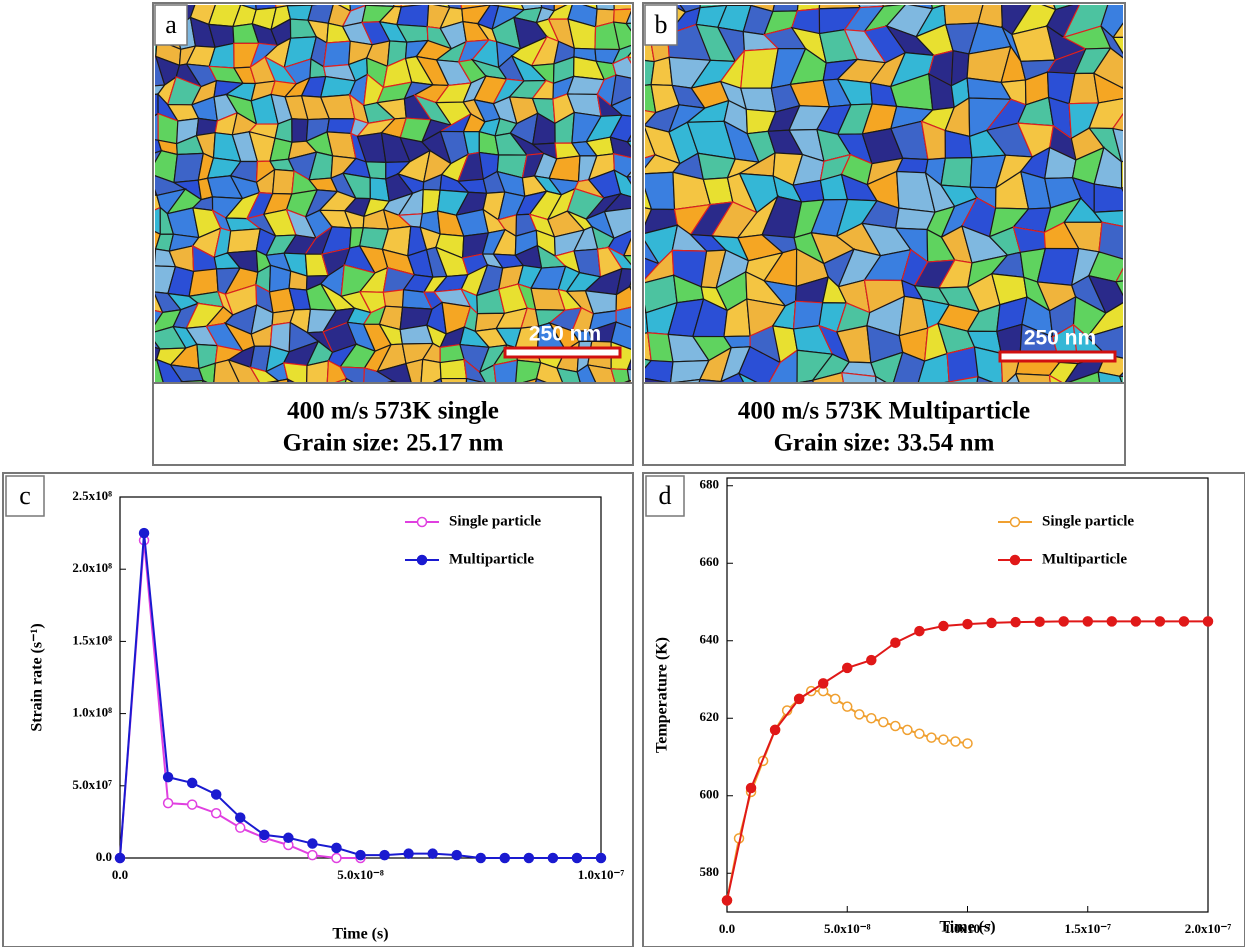 The height and width of the screenshot is (947, 1245). What do you see at coordinates (92, 495) in the screenshot?
I see `y-tick-label: 2.5x10⁸` at bounding box center [92, 495].